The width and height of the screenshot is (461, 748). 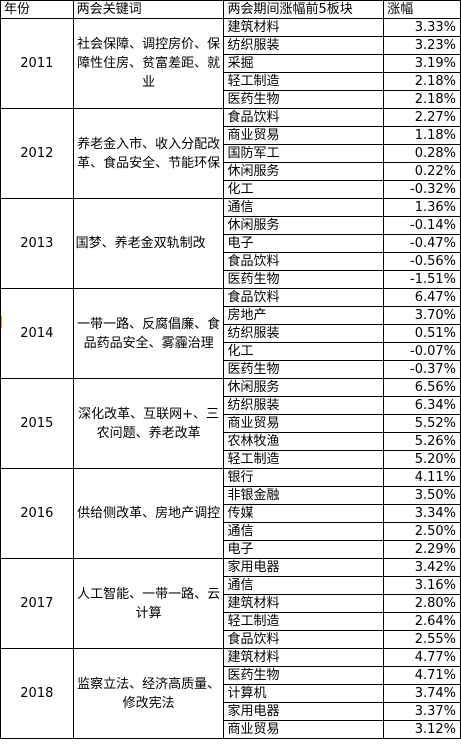 What do you see at coordinates (37, 513) in the screenshot?
I see `year-cell: 2016` at bounding box center [37, 513].